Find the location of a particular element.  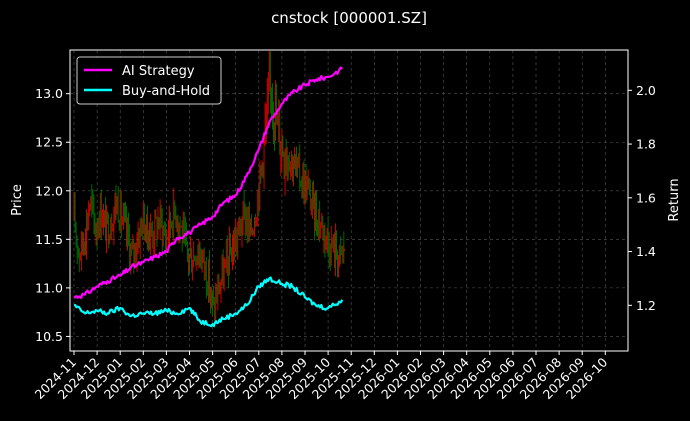

legend: AI Strategy Buy-and-Hold is located at coordinates (149, 80).